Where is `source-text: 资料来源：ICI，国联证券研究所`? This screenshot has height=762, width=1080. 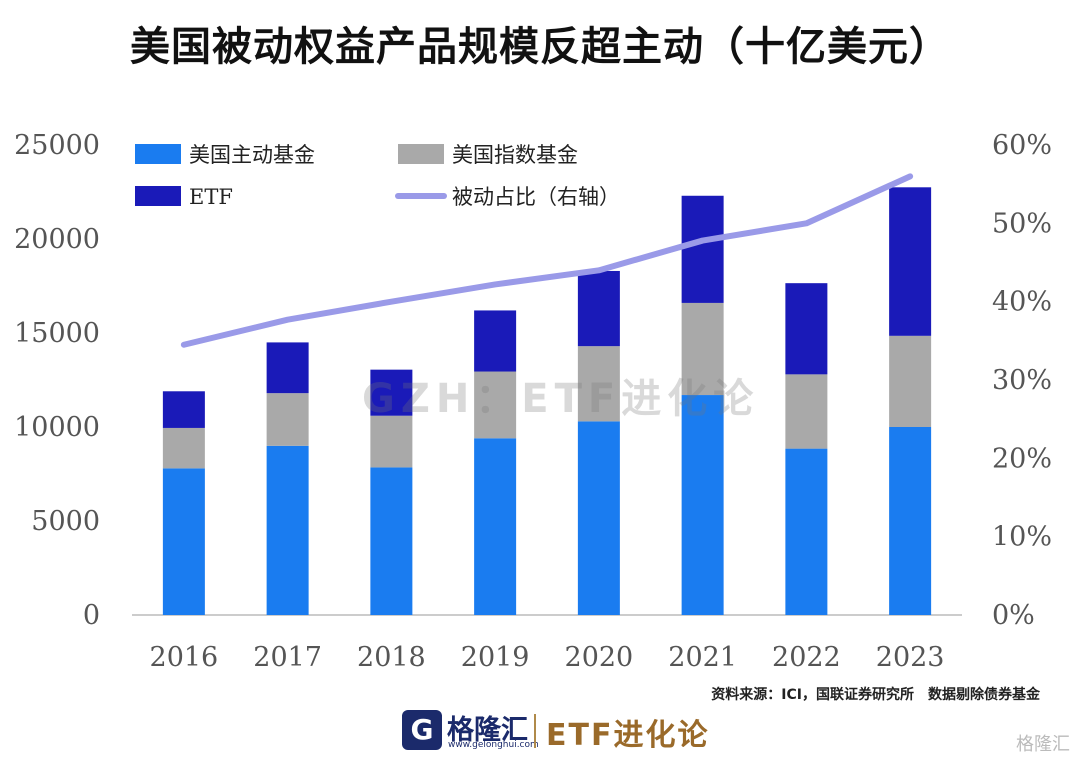
source-text: 资料来源：ICI，国联证券研究所 is located at coordinates (812, 695).